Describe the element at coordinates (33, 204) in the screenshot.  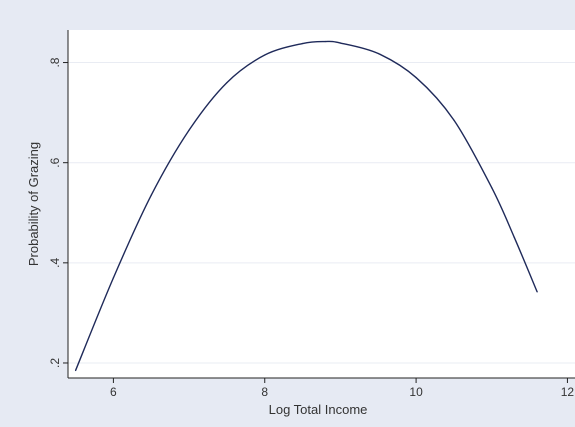
I see `y-axis-title: Probability of Grazing` at that location.